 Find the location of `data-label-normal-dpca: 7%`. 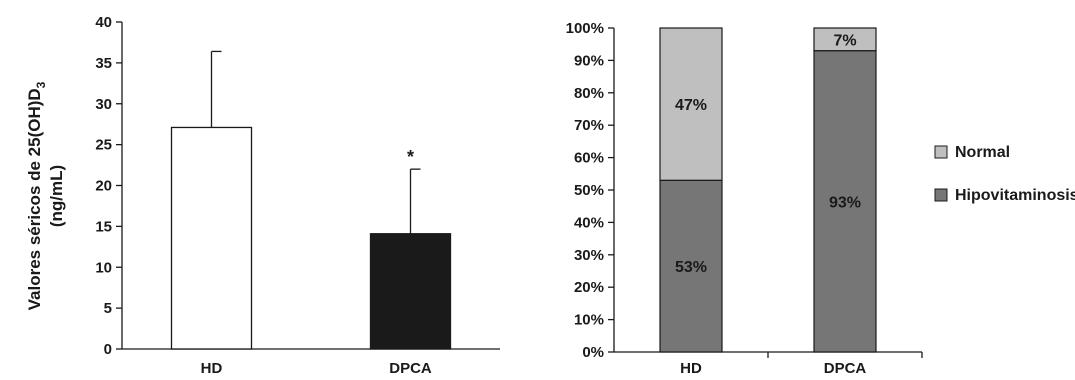

data-label-normal-dpca: 7% is located at coordinates (844, 40).